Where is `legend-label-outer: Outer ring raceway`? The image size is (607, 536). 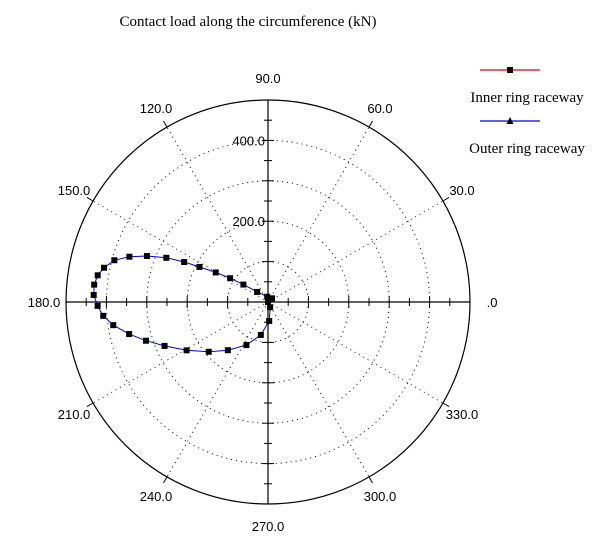 legend-label-outer: Outer ring raceway is located at coordinates (527, 149).